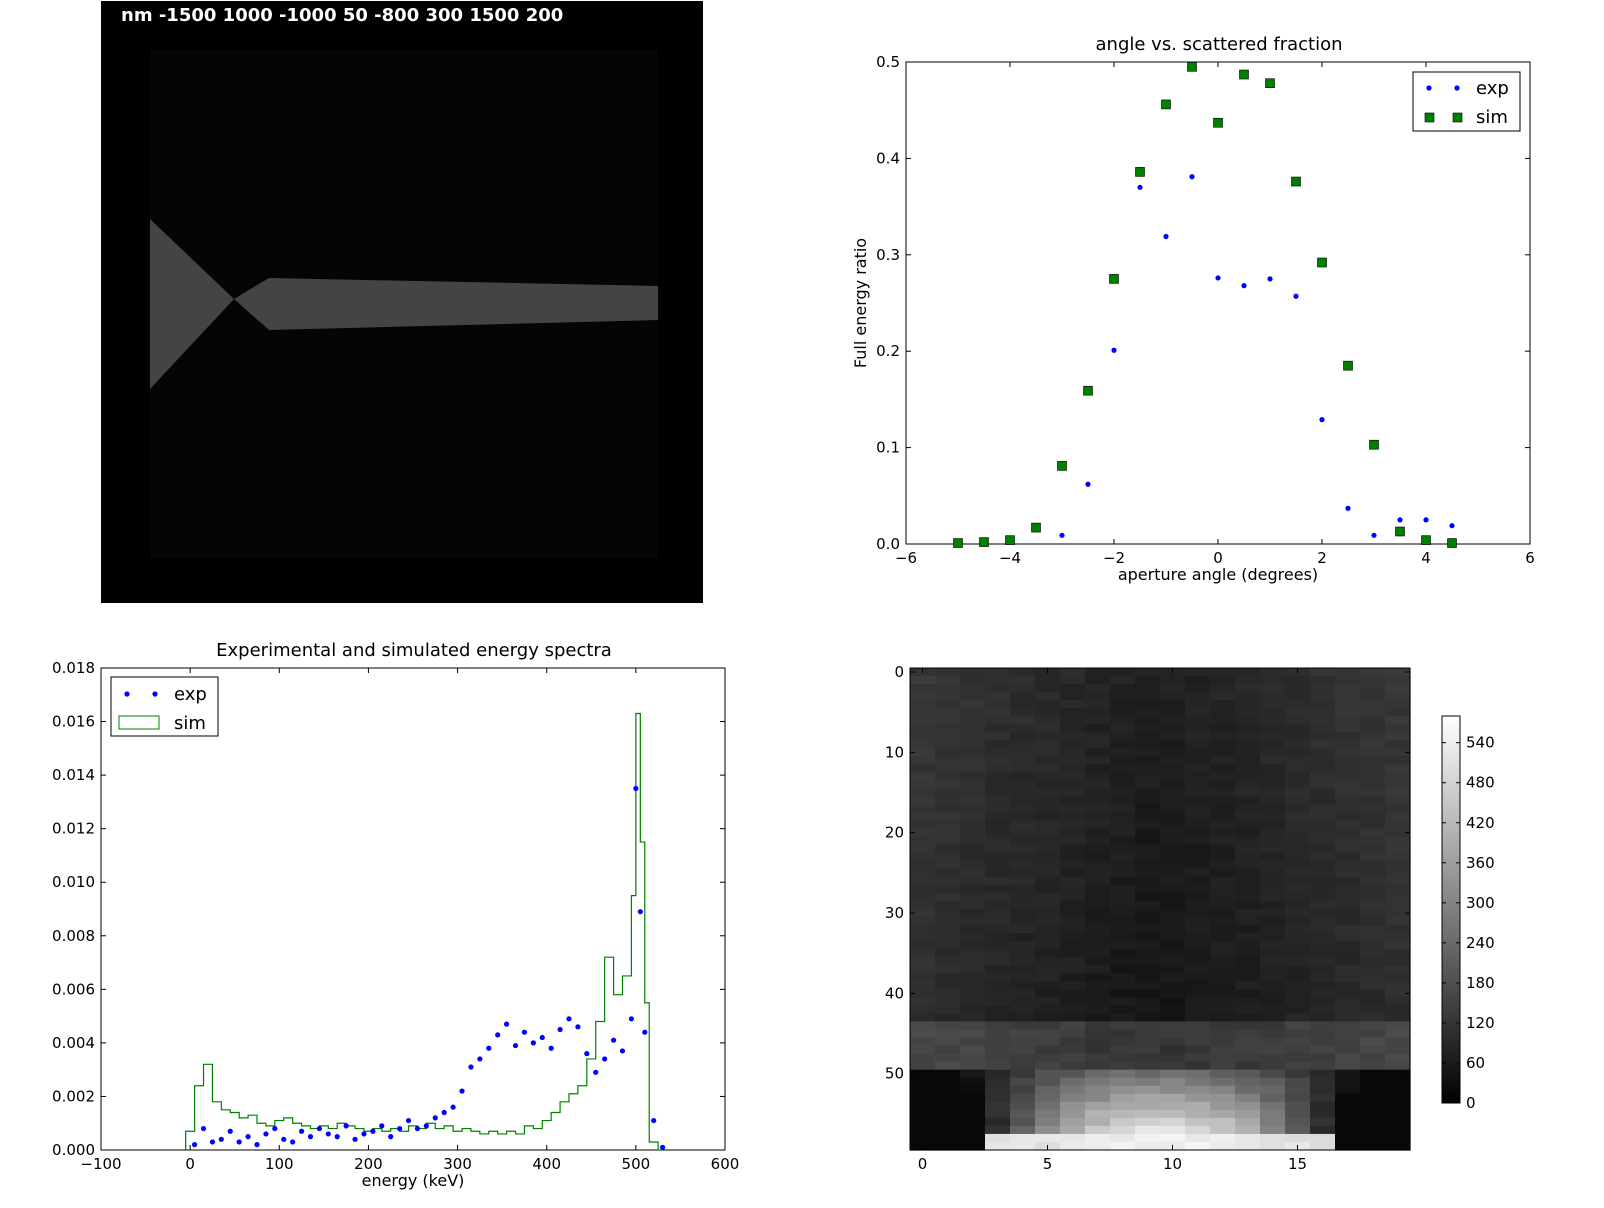 Image resolution: width=1604 pixels, height=1208 pixels. Describe the element at coordinates (888, 255) in the screenshot. I see `angle-y-tick-label: 0.3` at that location.